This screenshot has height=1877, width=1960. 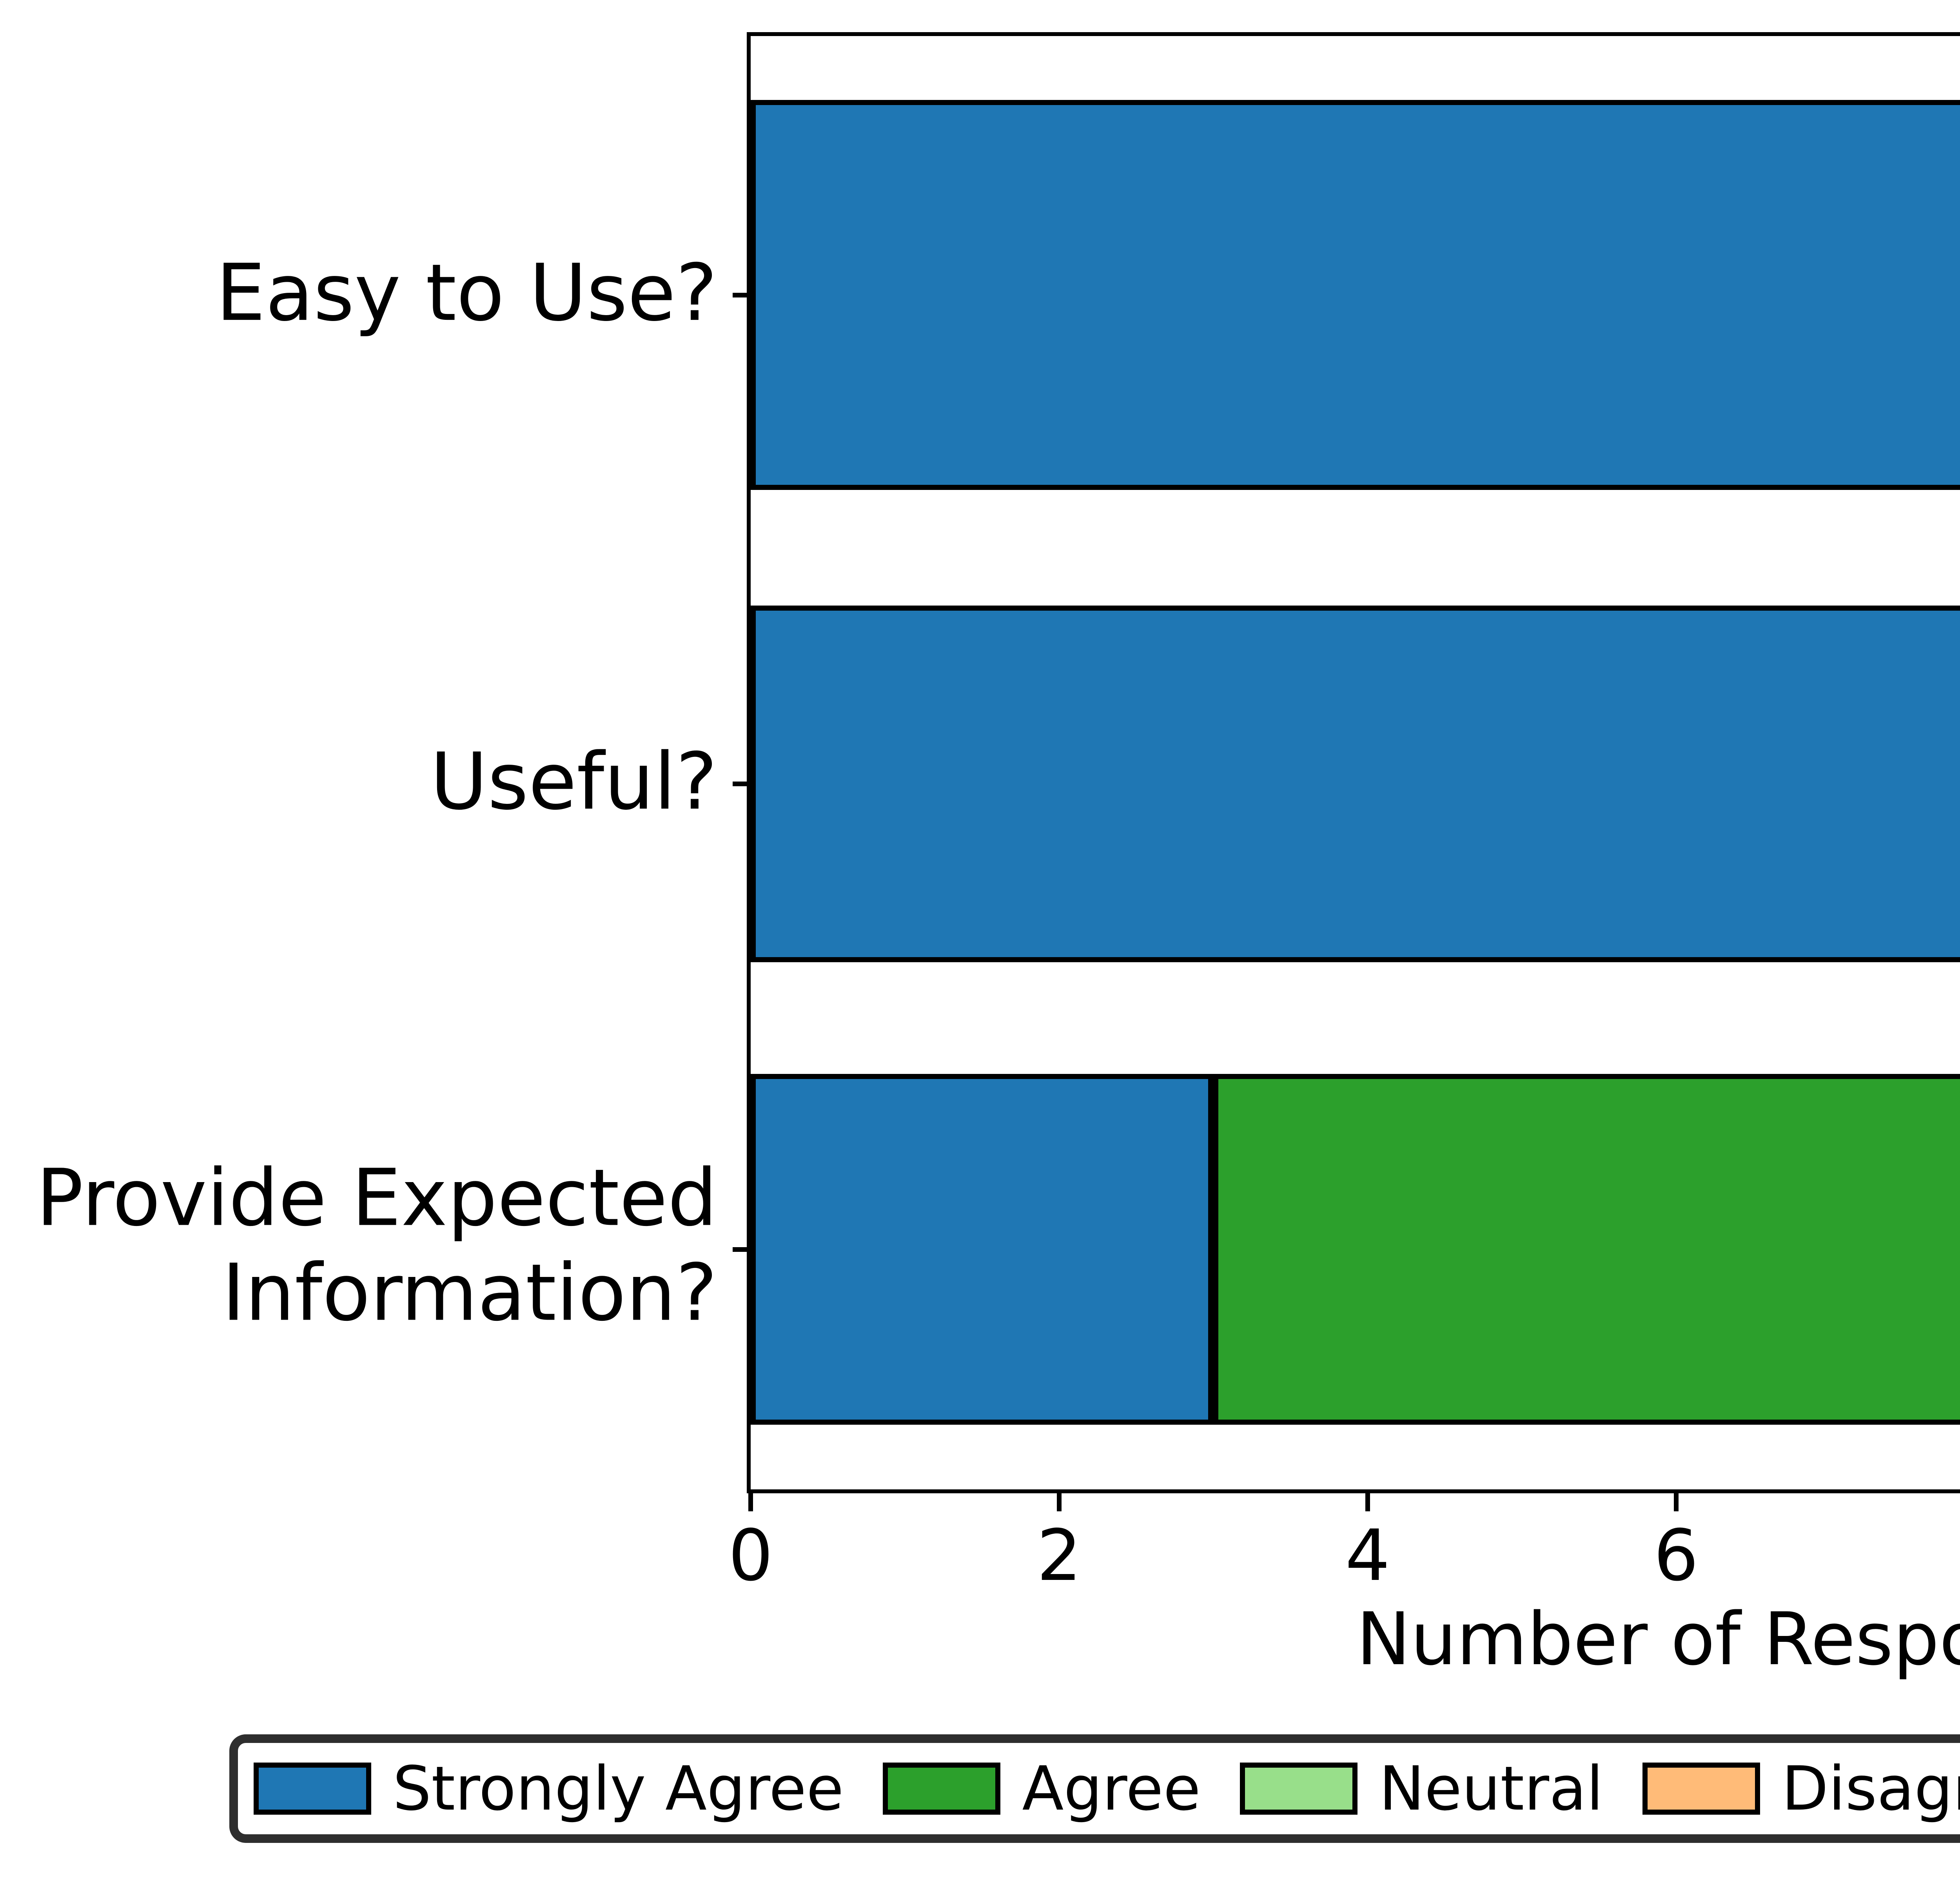 I want to click on legend-label: Agree, so click(x=1111, y=1788).